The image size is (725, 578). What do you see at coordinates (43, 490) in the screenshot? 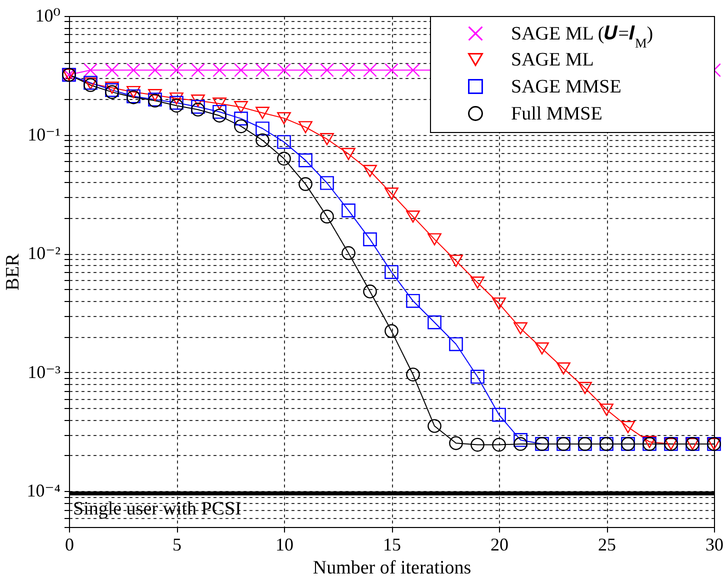
I see `y-tick-label: 10⁻⁴` at bounding box center [43, 490].